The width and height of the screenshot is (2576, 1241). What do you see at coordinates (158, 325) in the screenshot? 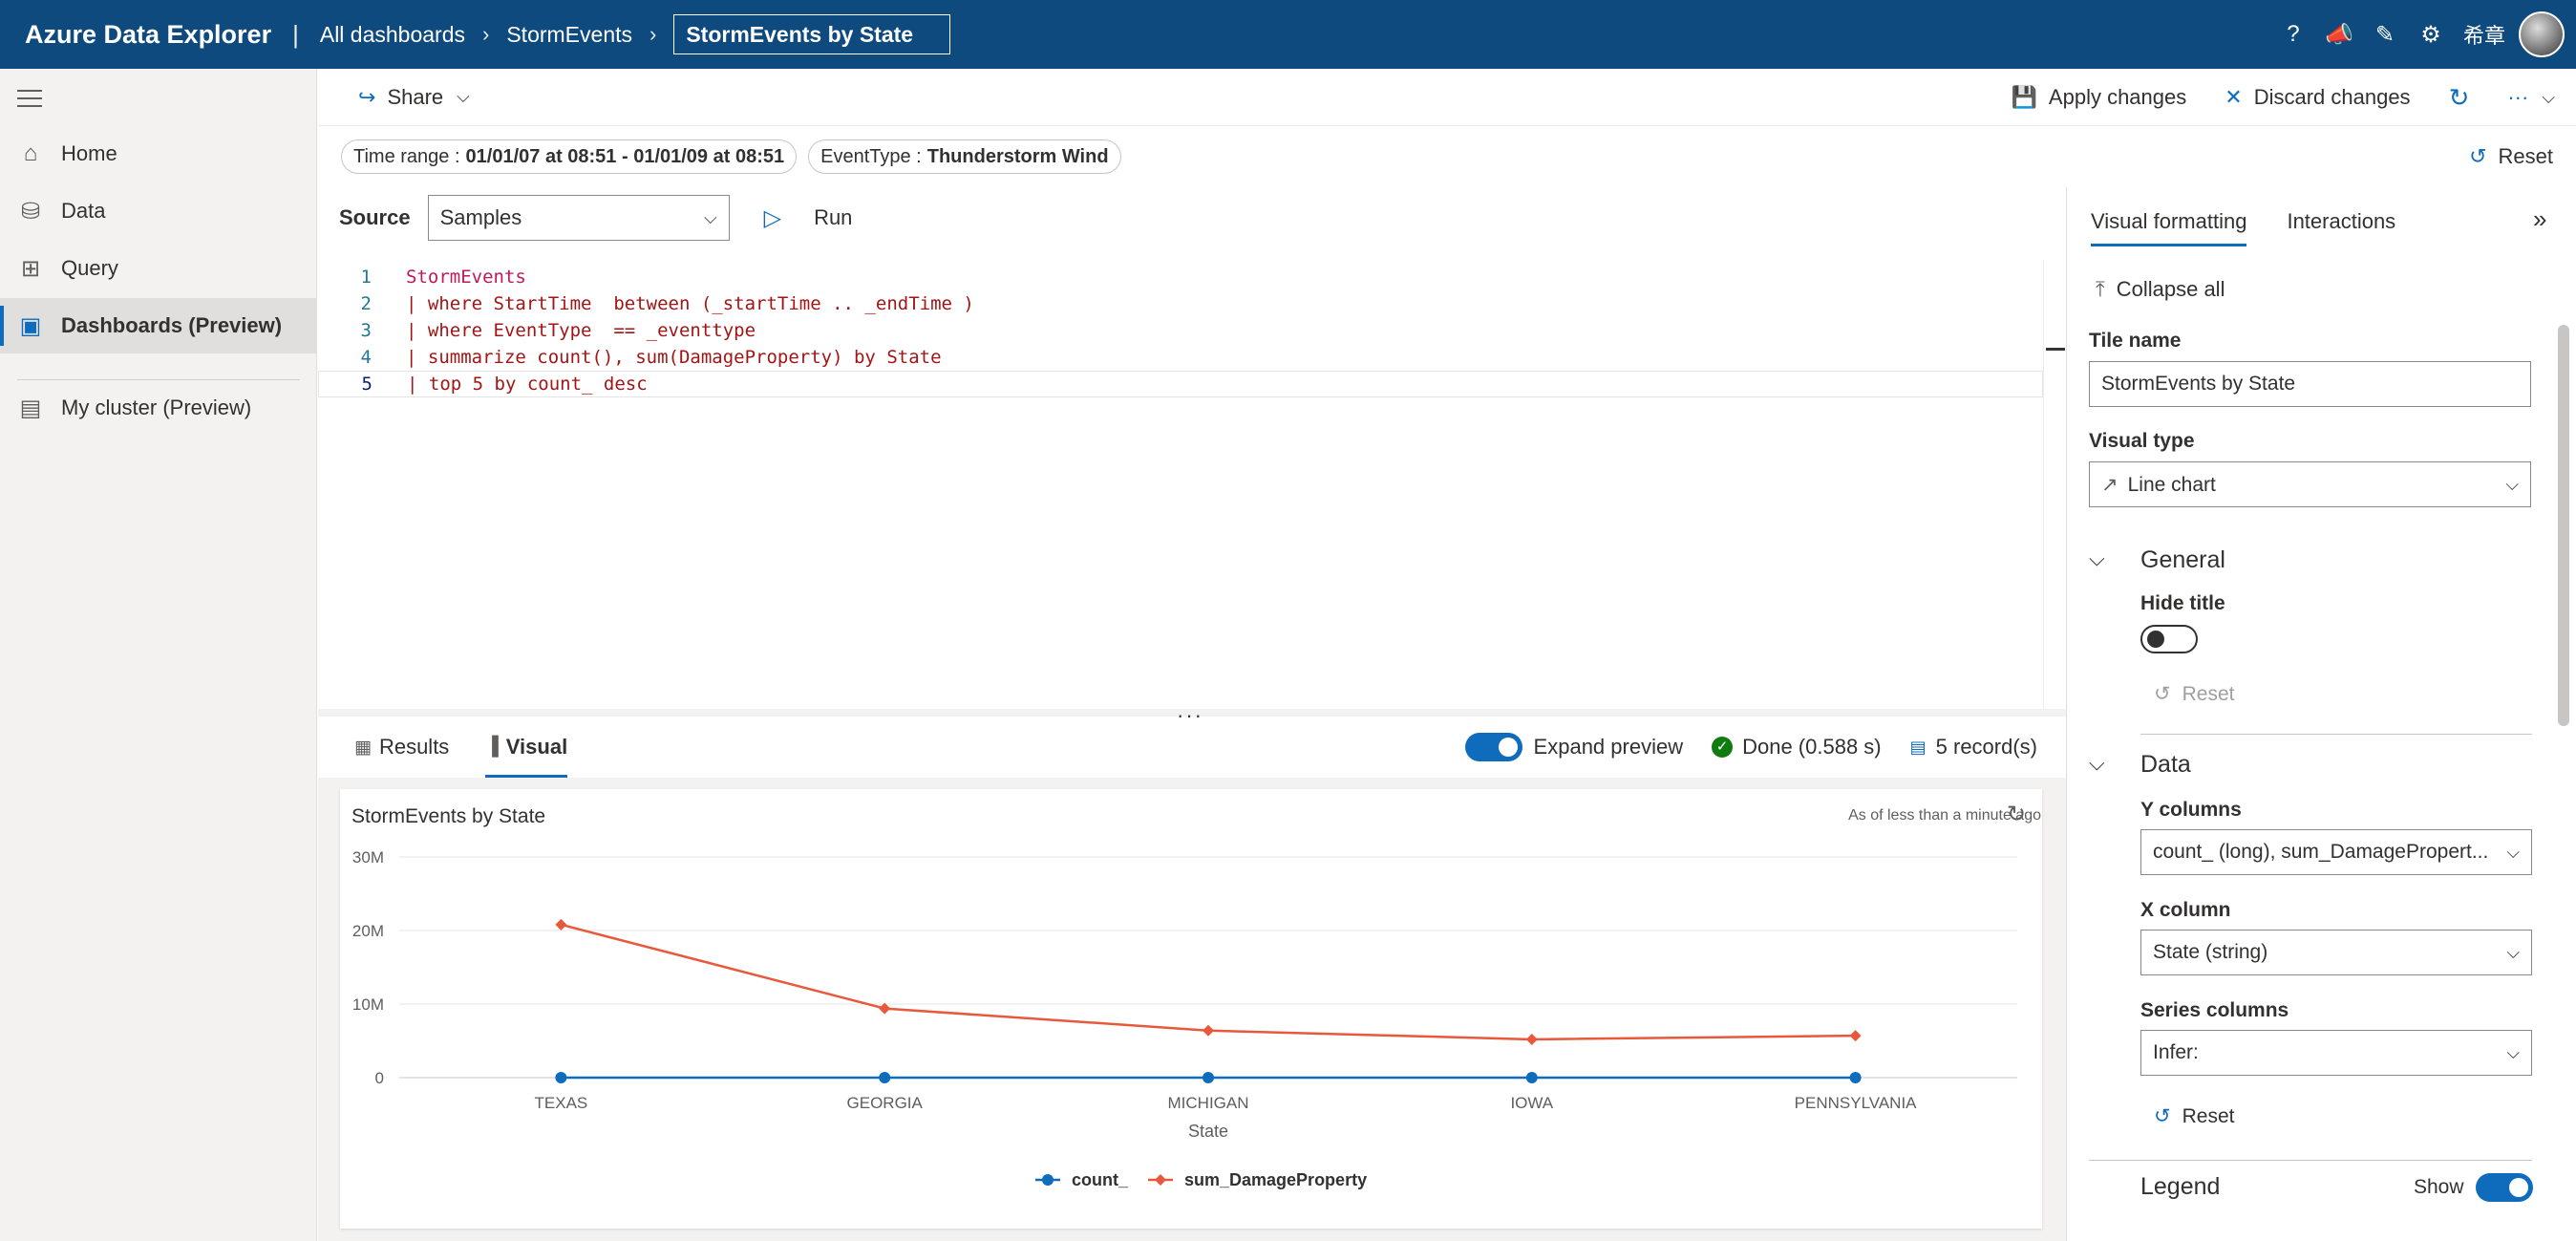
I see `sidebar-item-dashboards: ▣ Dashboards (Preview)` at bounding box center [158, 325].